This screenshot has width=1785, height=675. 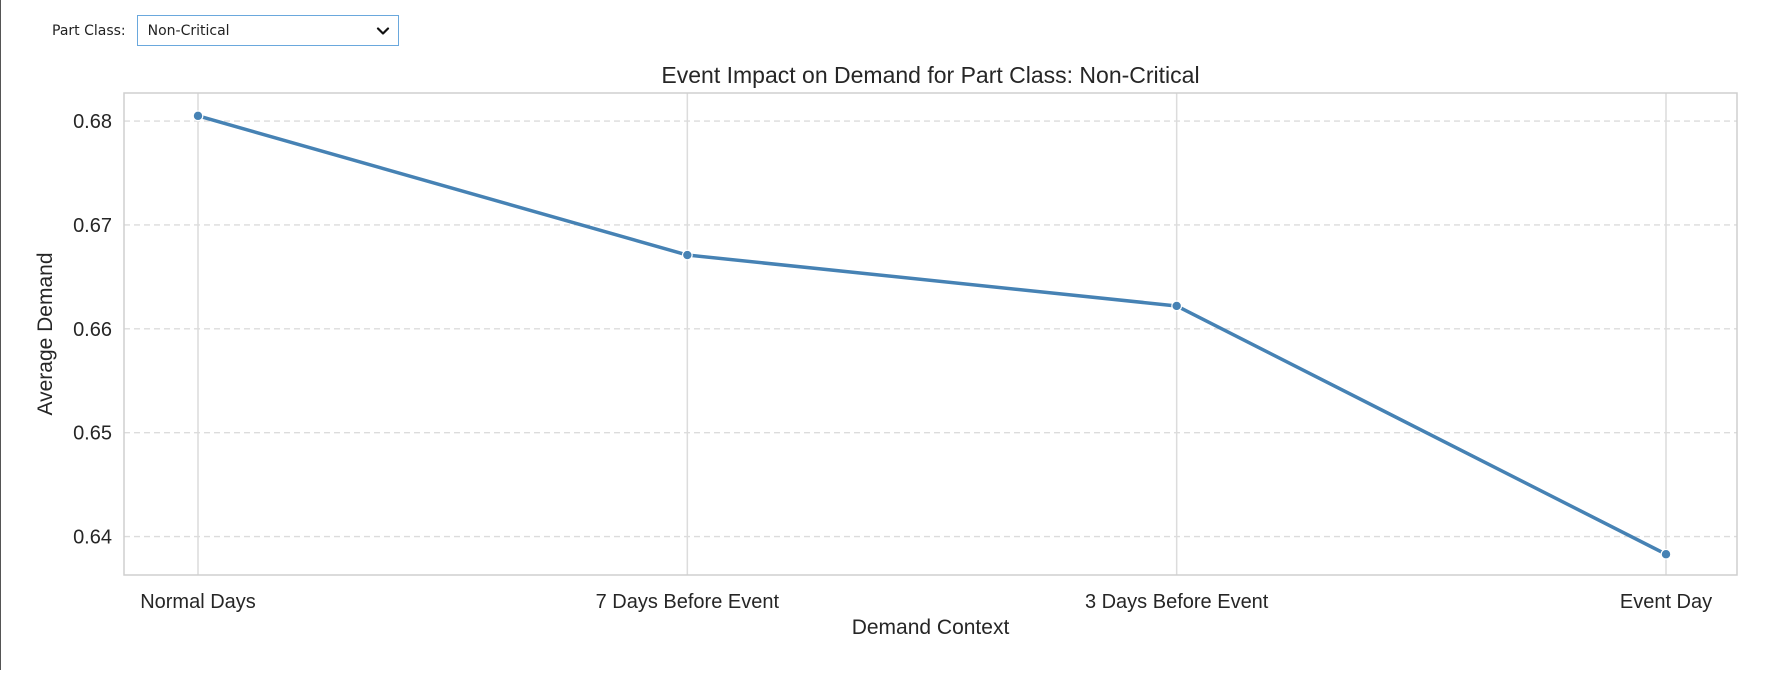 I want to click on part-class-control: Part Class: Non-Critical, so click(x=225, y=30).